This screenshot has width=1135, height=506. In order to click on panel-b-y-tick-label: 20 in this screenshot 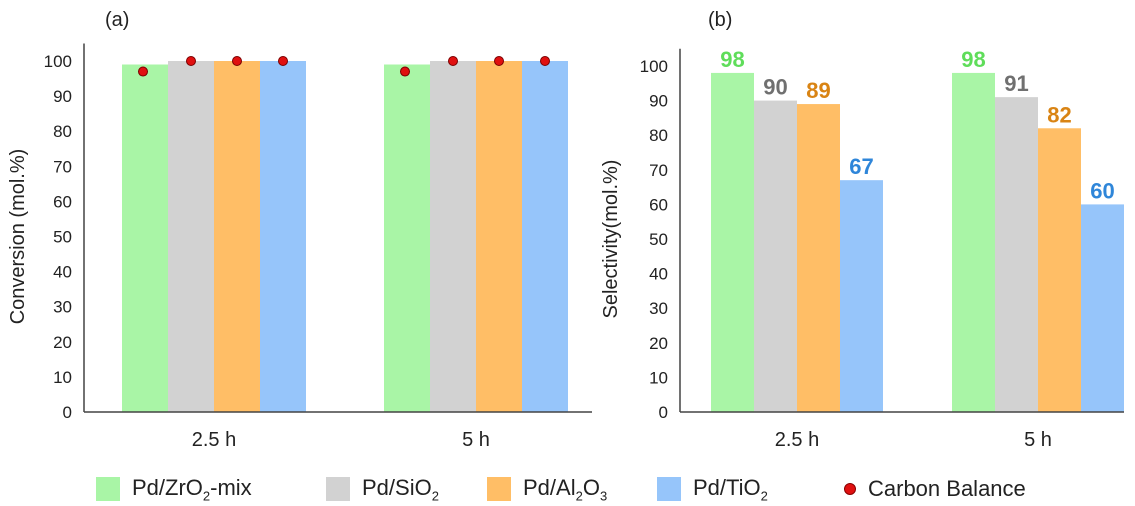, I will do `click(658, 343)`.